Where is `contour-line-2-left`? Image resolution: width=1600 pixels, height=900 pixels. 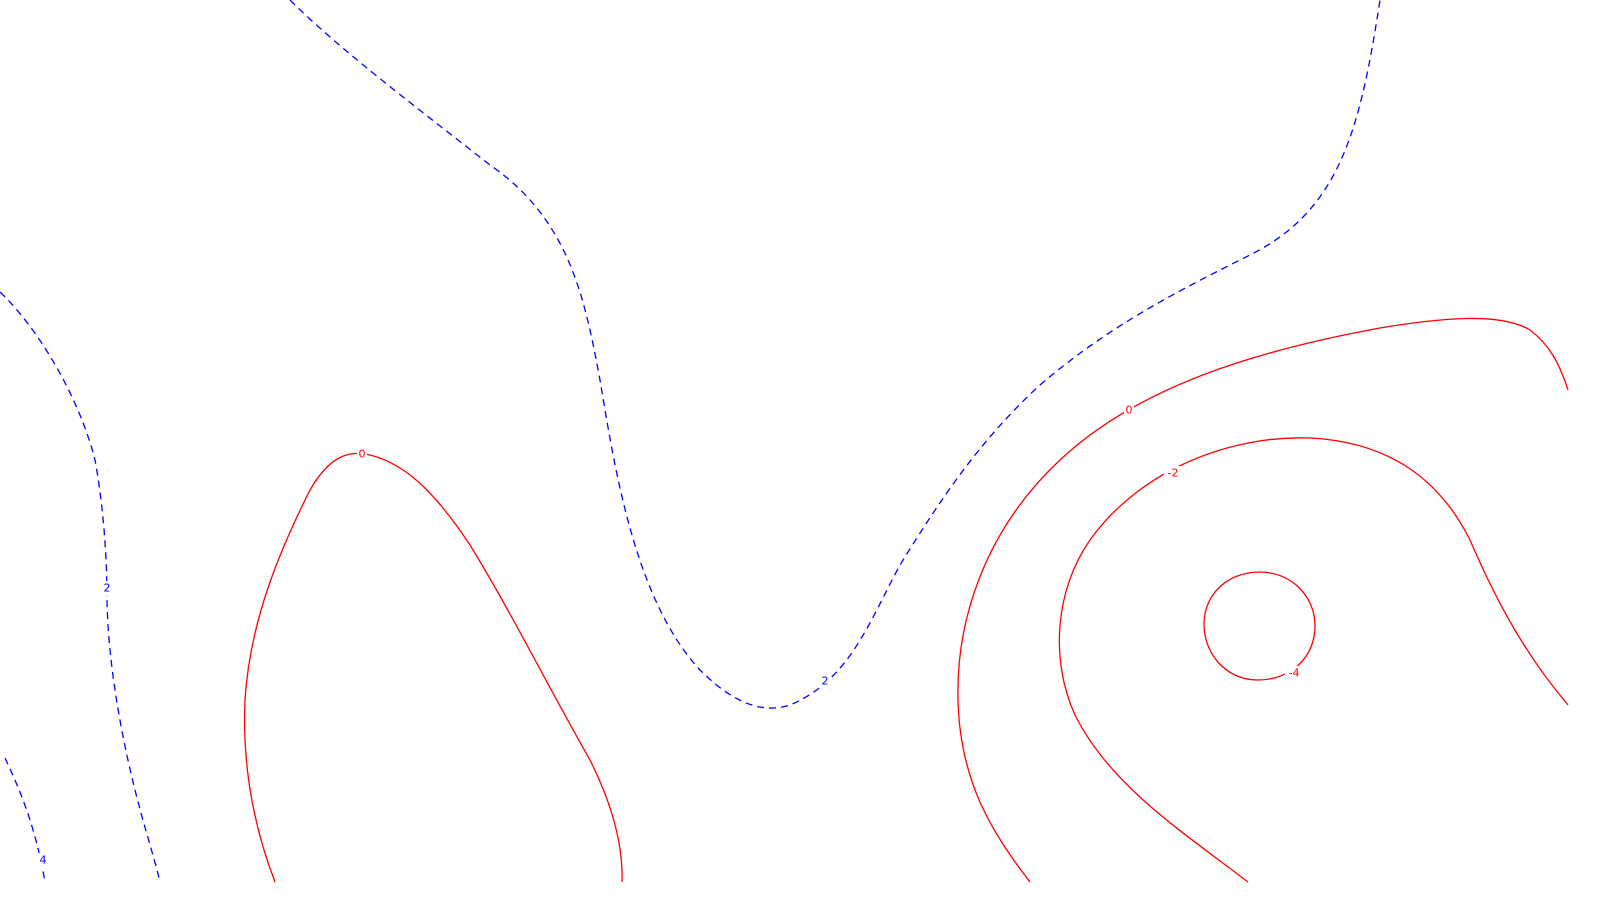
contour-line-2-left is located at coordinates (80, 587).